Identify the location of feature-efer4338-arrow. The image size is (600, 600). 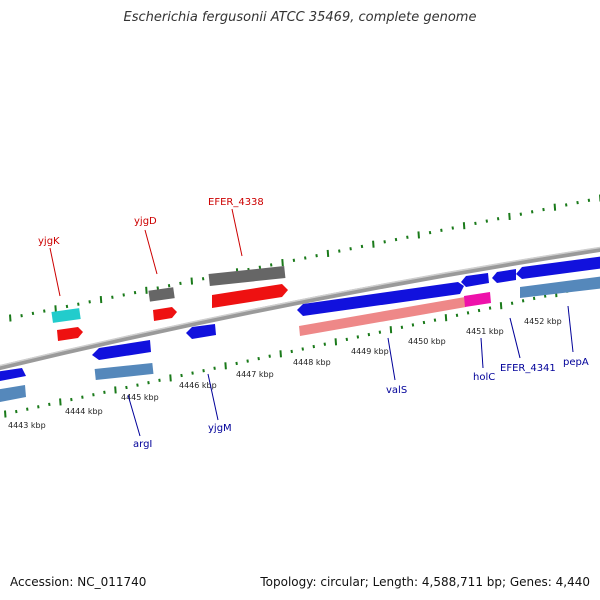
(250, 296).